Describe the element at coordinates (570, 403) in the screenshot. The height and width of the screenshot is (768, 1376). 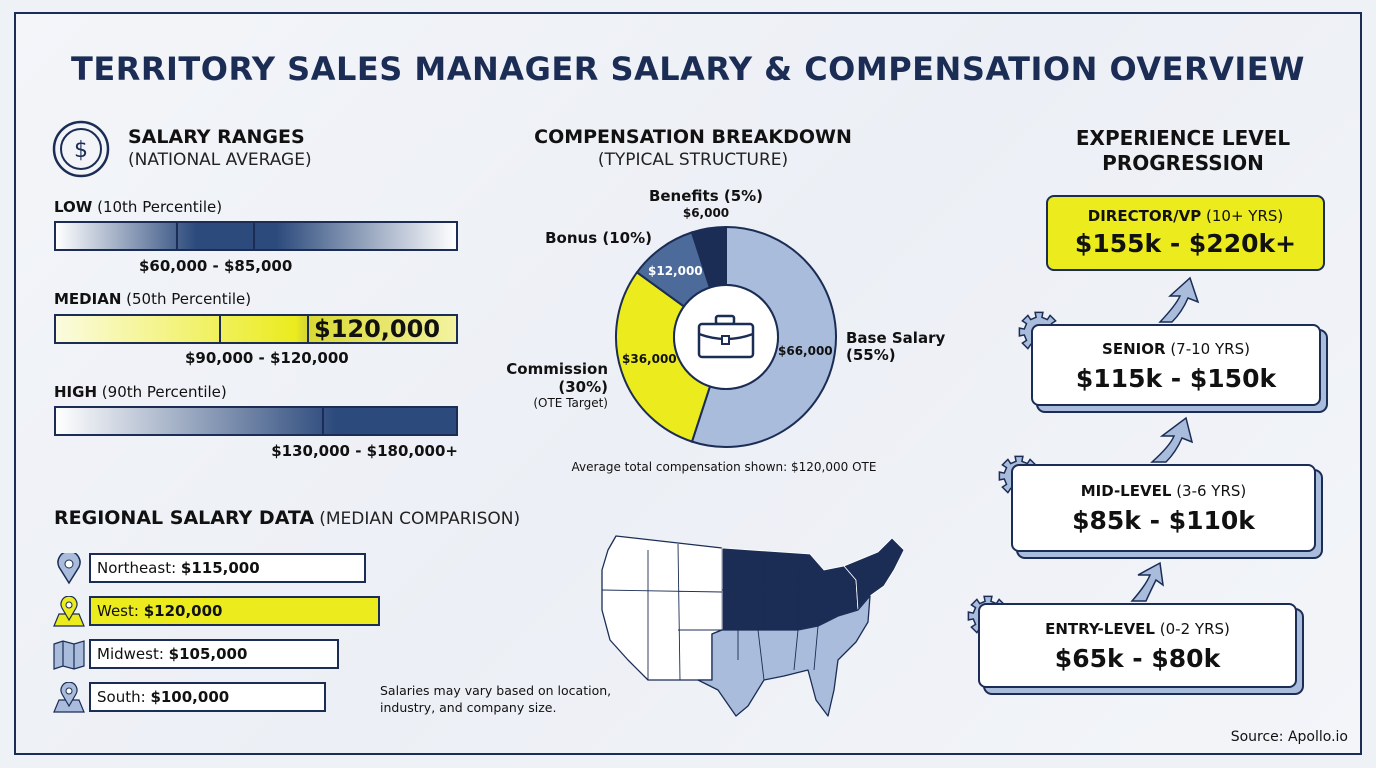
I see `commission-note: (OTE Target)` at that location.